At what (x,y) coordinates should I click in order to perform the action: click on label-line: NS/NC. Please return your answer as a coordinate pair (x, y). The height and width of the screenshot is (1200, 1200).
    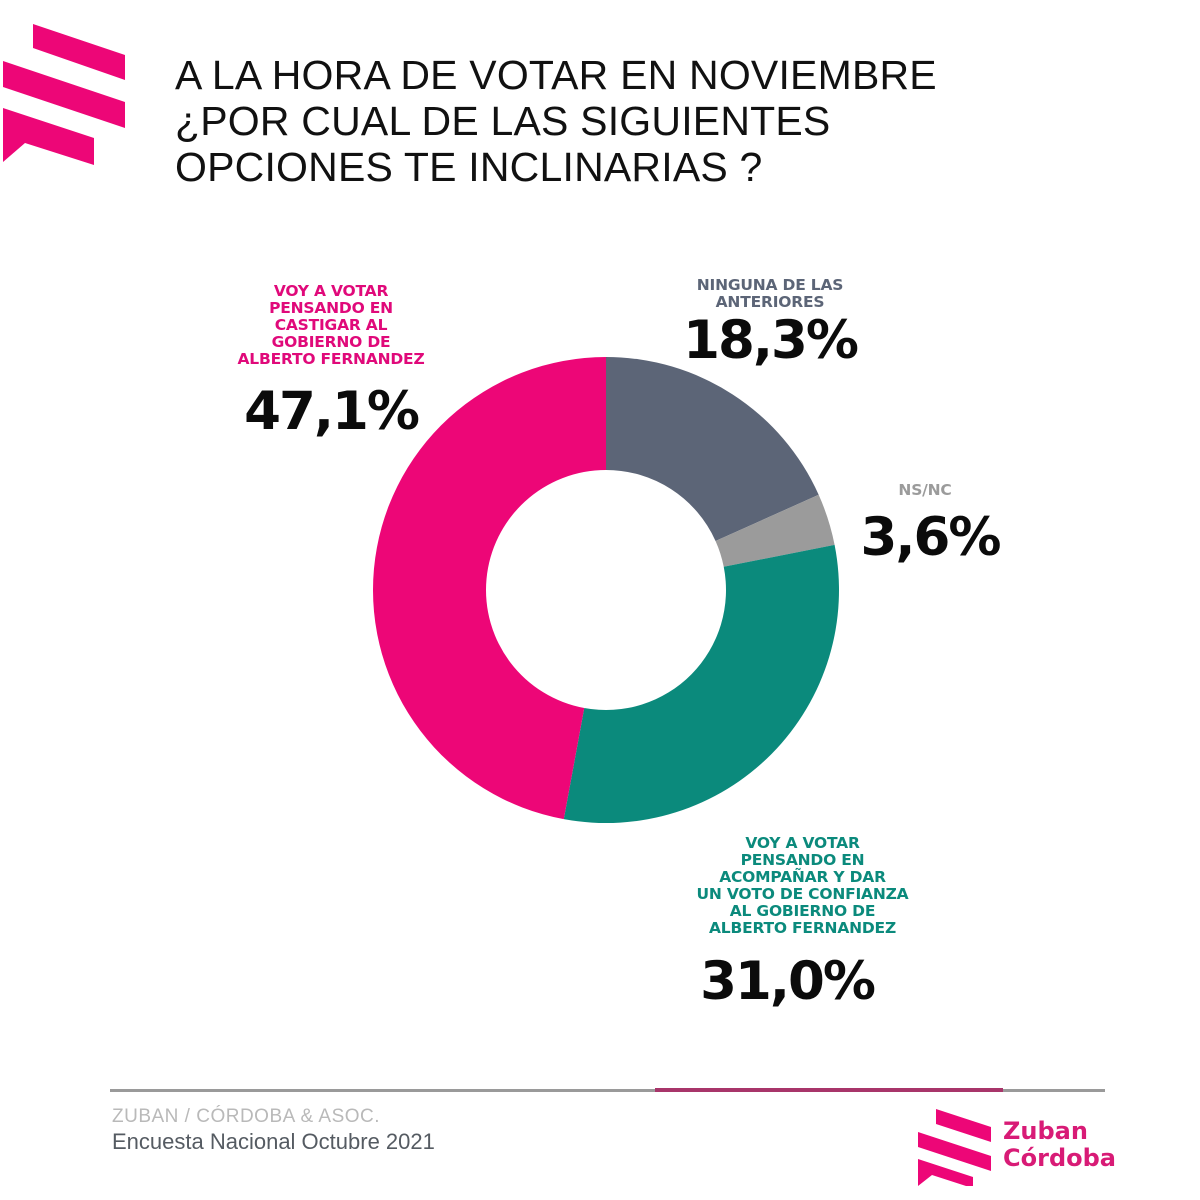
    Looking at the image, I should click on (925, 490).